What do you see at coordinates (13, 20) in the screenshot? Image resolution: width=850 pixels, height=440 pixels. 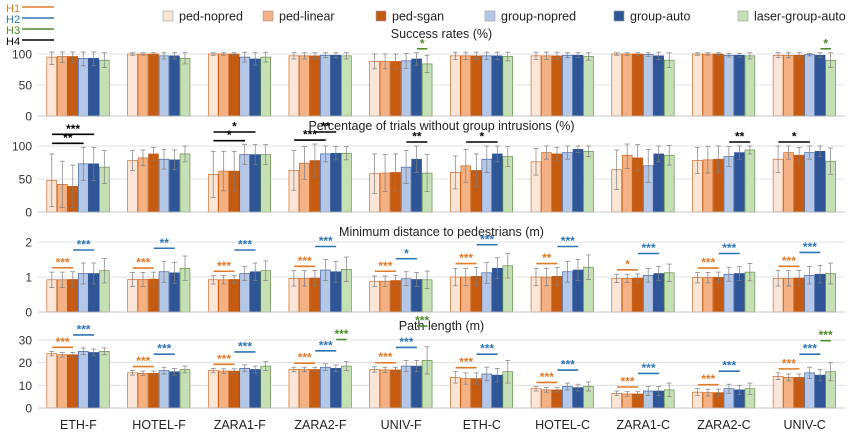 I see `h-legend-label: H2` at bounding box center [13, 20].